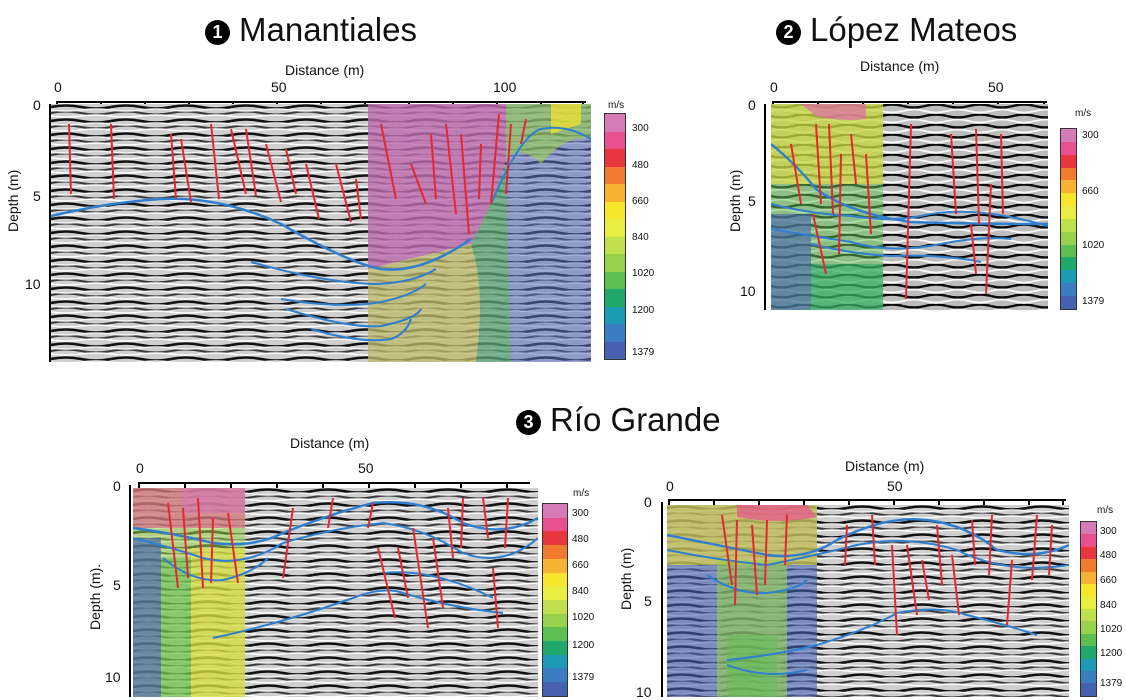 Image resolution: width=1126 pixels, height=700 pixels. I want to click on panel-title: Manantiales, so click(328, 29).